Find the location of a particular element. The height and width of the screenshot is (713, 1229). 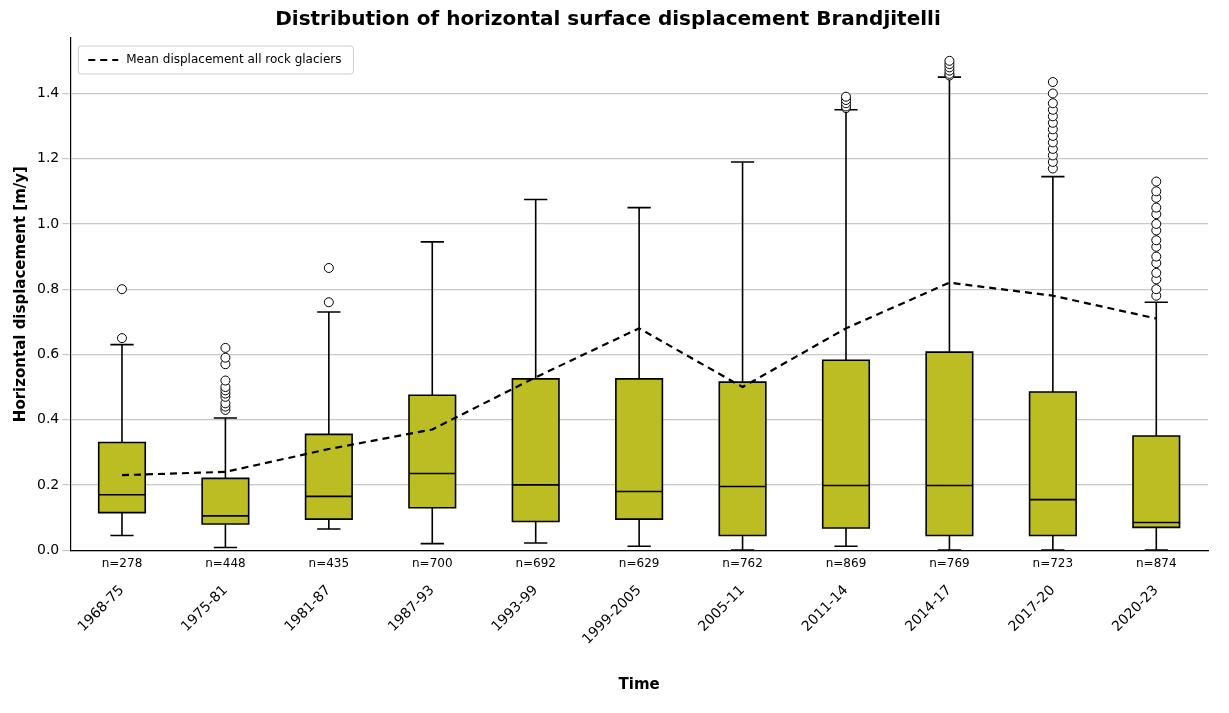

text: n=762 is located at coordinates (742, 563).